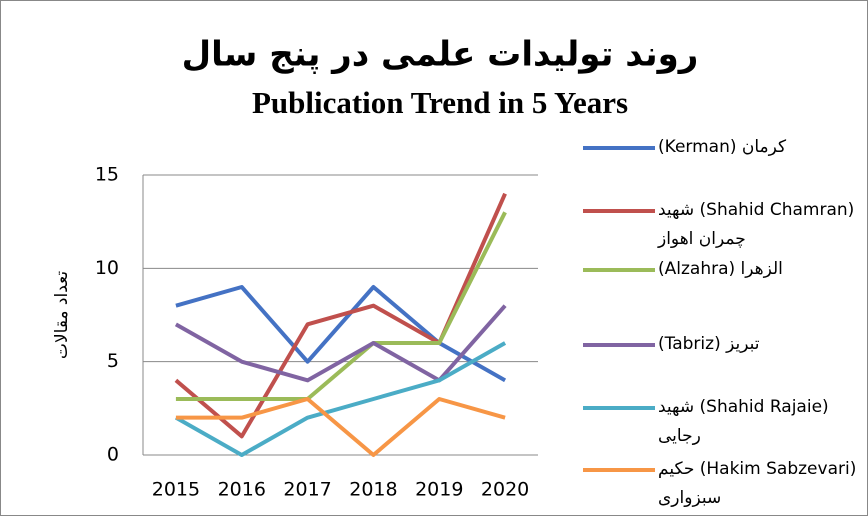 The width and height of the screenshot is (868, 516). I want to click on legend-label: الزهرا (Alzahra), so click(720, 269).